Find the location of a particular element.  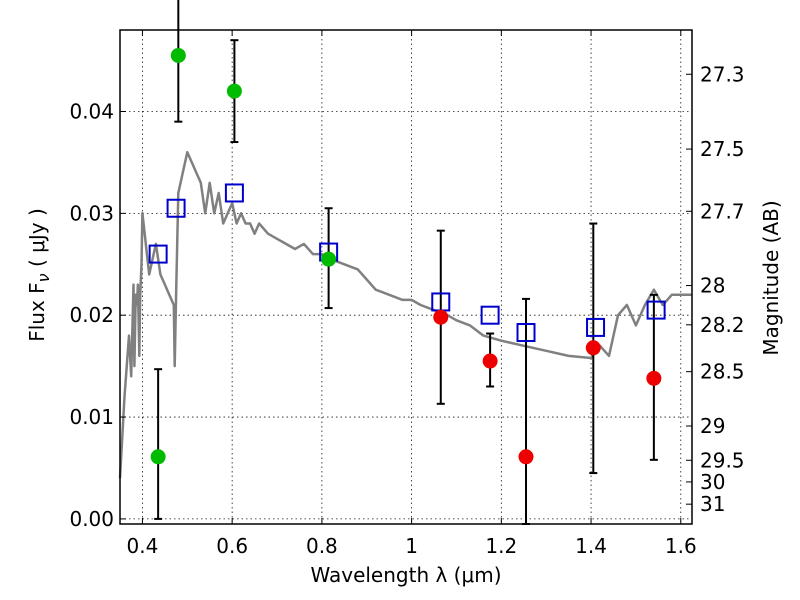

y2-axis-label: Magnitude (AB) is located at coordinates (771, 277).